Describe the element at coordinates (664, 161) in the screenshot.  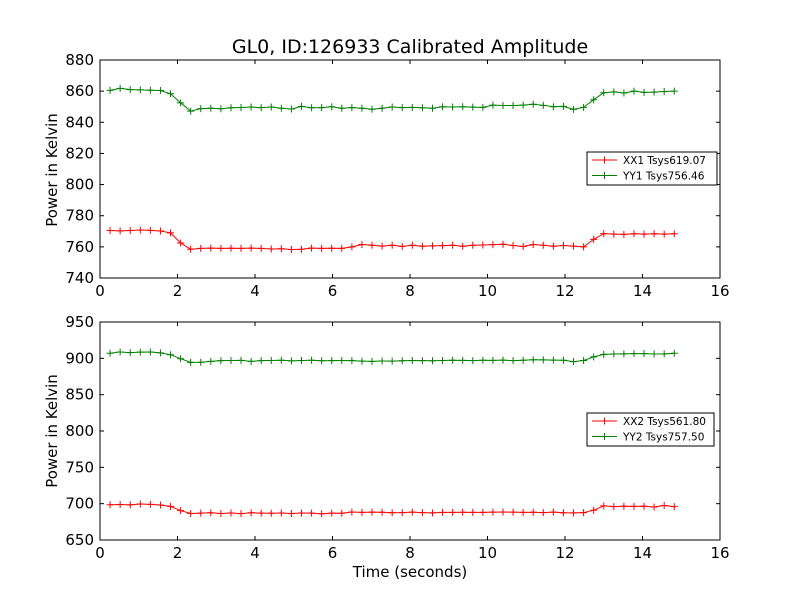
I see `legend-entry-label: XX1 Tsys619.07` at that location.